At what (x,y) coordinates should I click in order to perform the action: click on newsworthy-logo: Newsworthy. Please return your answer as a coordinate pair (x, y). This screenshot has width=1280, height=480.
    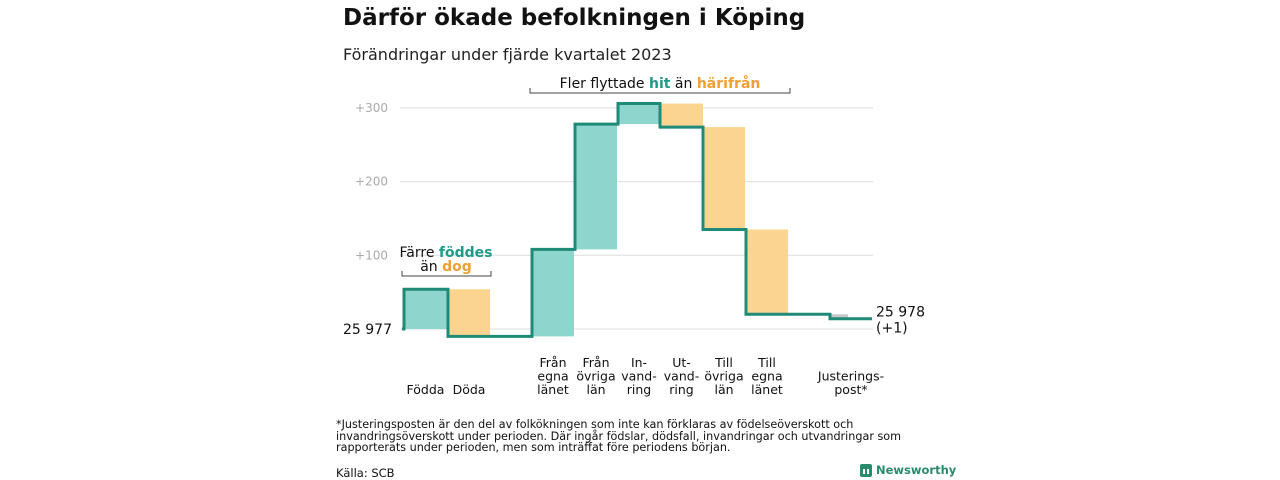
    Looking at the image, I should click on (908, 470).